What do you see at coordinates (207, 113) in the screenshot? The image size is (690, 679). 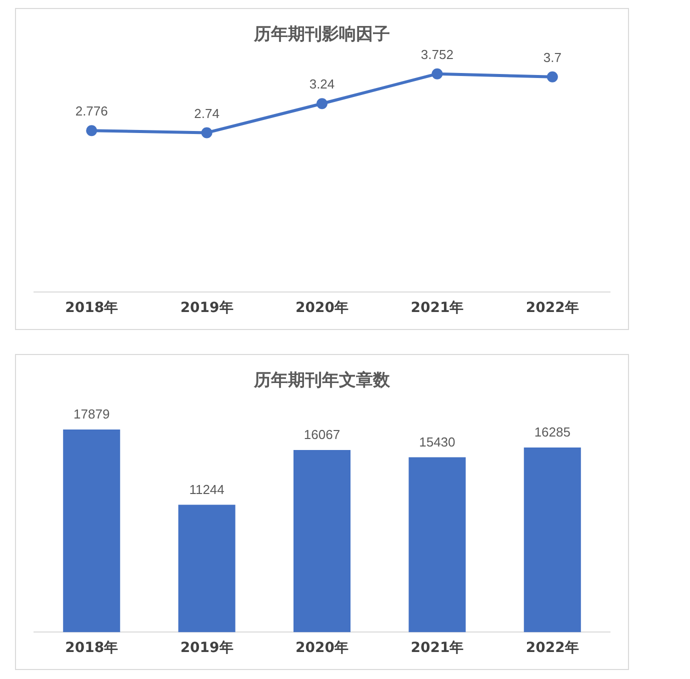 I see `data-label: 2.74` at bounding box center [207, 113].